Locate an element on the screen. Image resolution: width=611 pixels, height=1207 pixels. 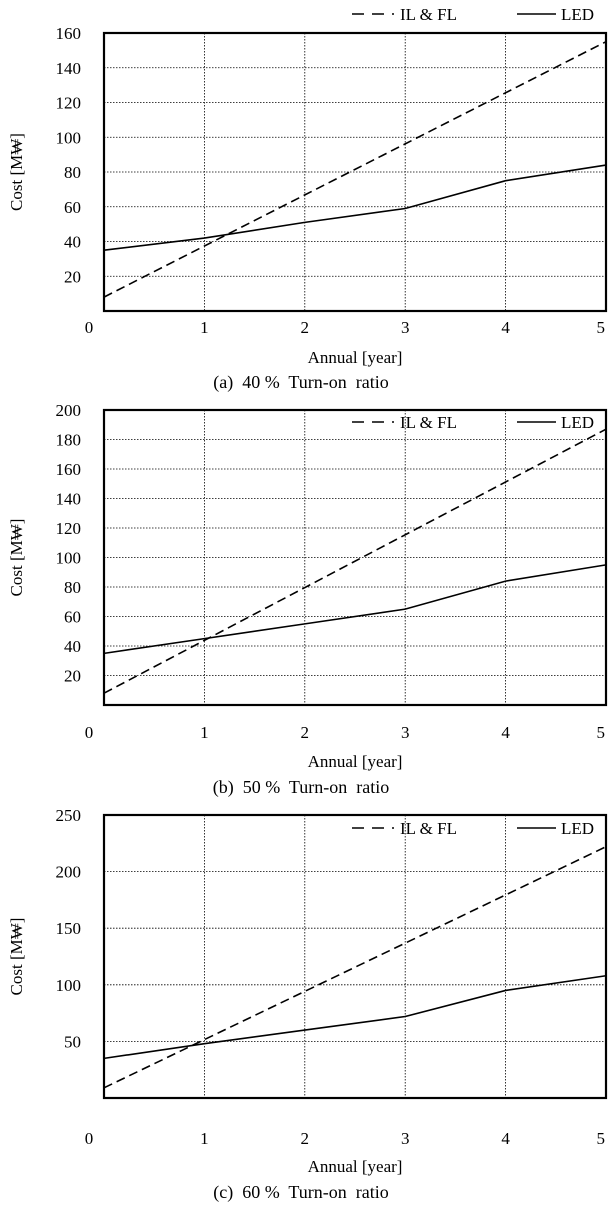
y-tick-label: 180 is located at coordinates (69, 440).